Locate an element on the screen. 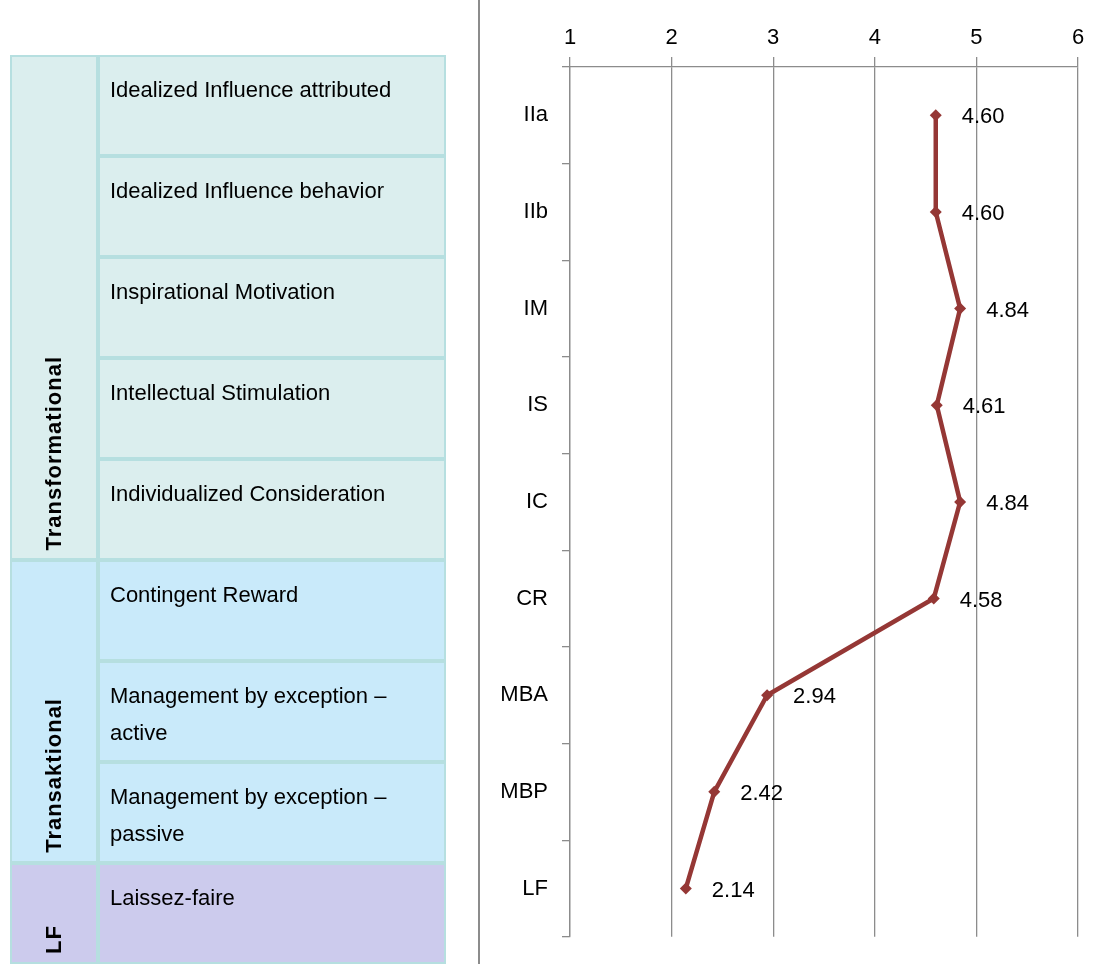 The width and height of the screenshot is (1096, 964). y-tick-label: CR is located at coordinates (532, 597).